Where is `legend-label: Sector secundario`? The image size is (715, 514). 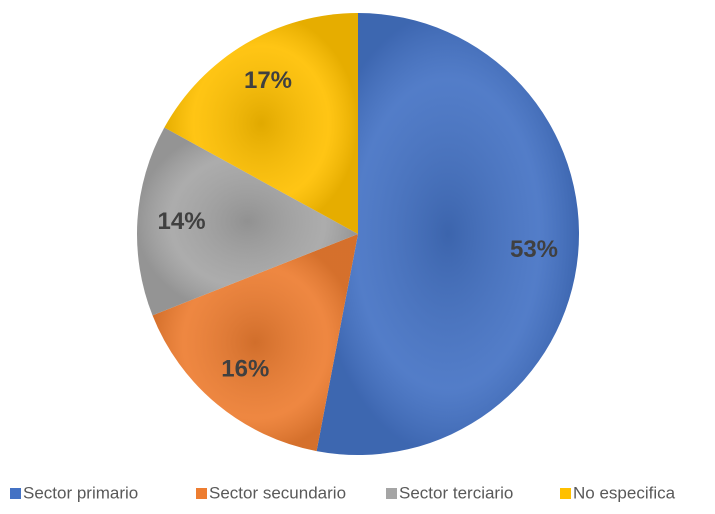 legend-label: Sector secundario is located at coordinates (277, 492).